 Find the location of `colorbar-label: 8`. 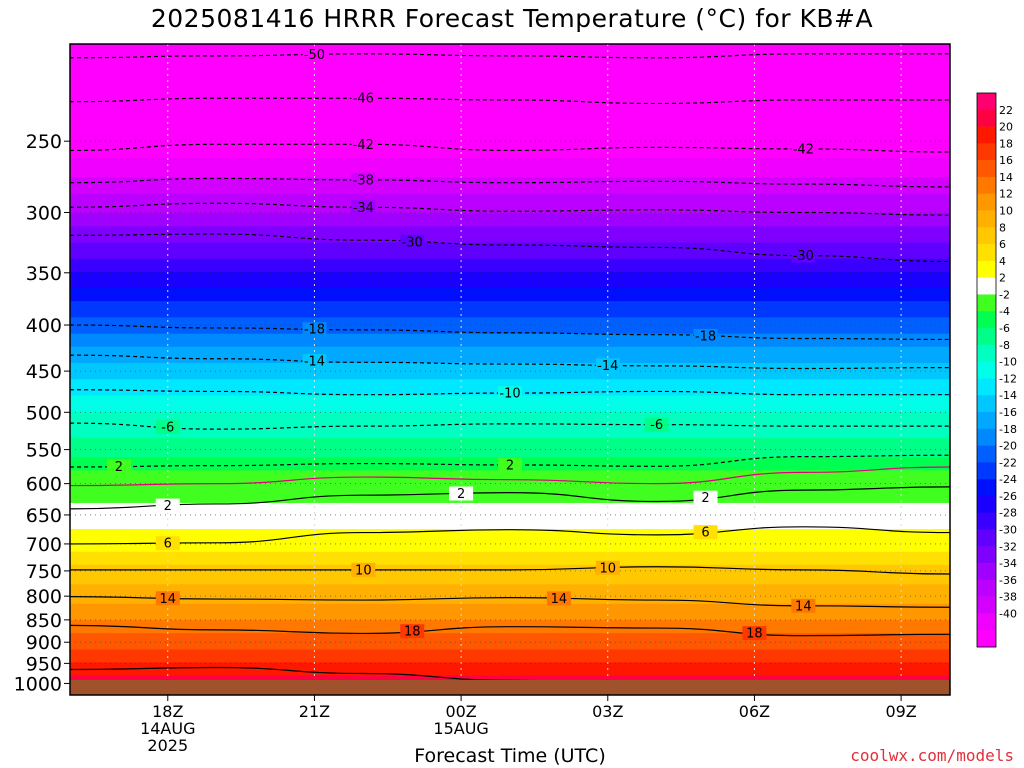

colorbar-label: 8 is located at coordinates (1002, 227).